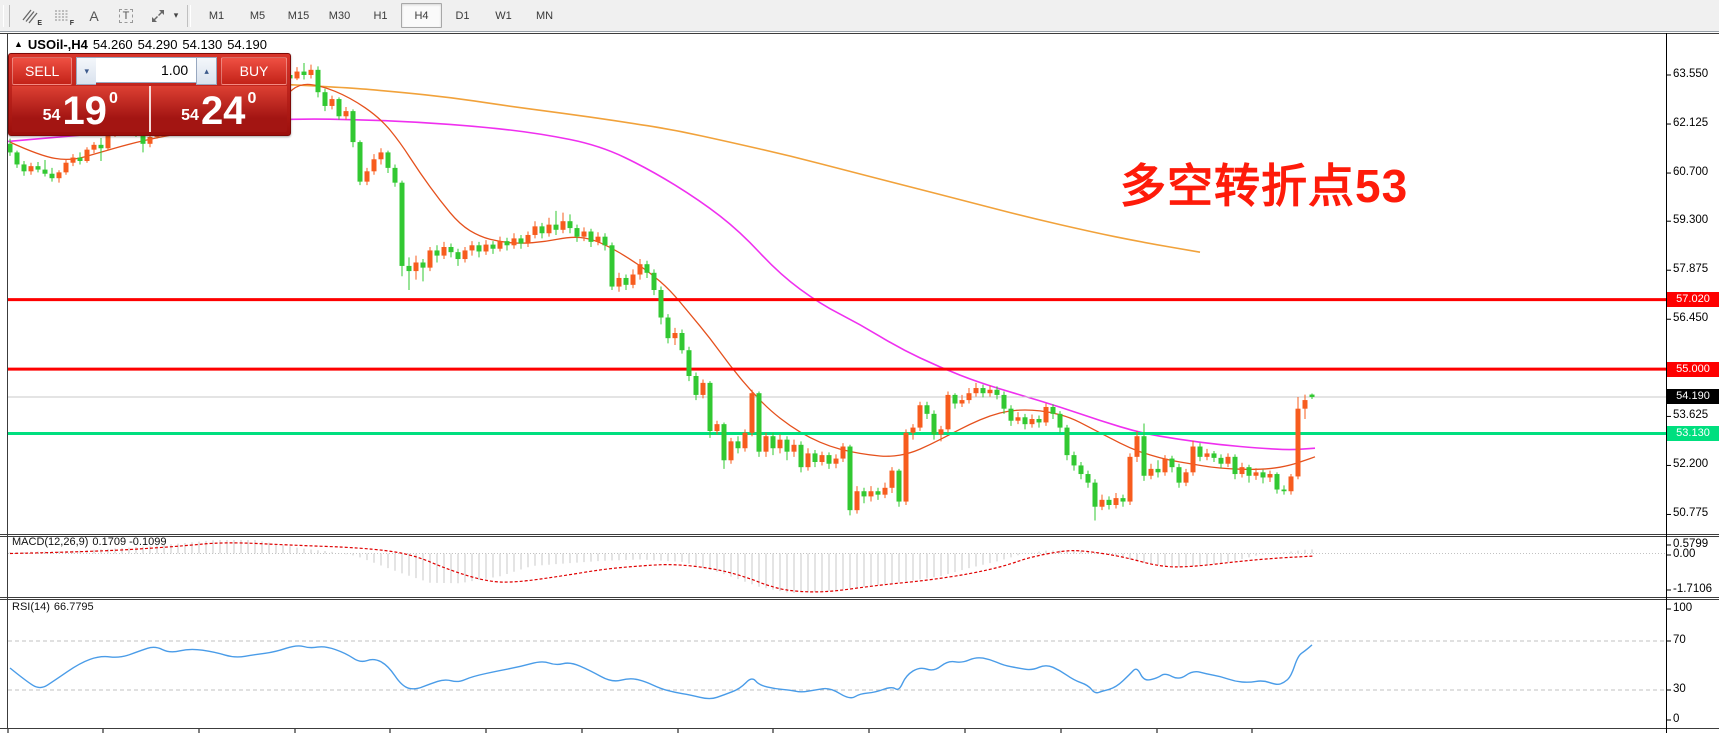  Describe the element at coordinates (1693, 300) in the screenshot. I see `price-badge: 57.020` at that location.